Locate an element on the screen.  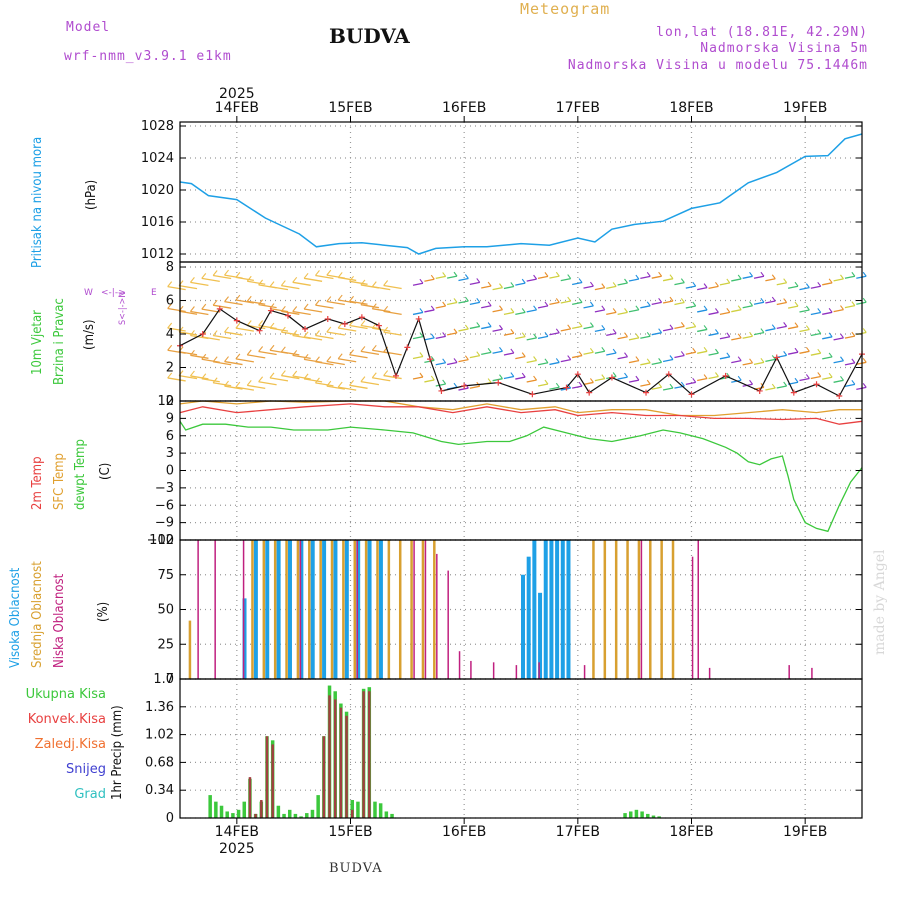
x-tick-label-top: 19FEB is located at coordinates (805, 108).